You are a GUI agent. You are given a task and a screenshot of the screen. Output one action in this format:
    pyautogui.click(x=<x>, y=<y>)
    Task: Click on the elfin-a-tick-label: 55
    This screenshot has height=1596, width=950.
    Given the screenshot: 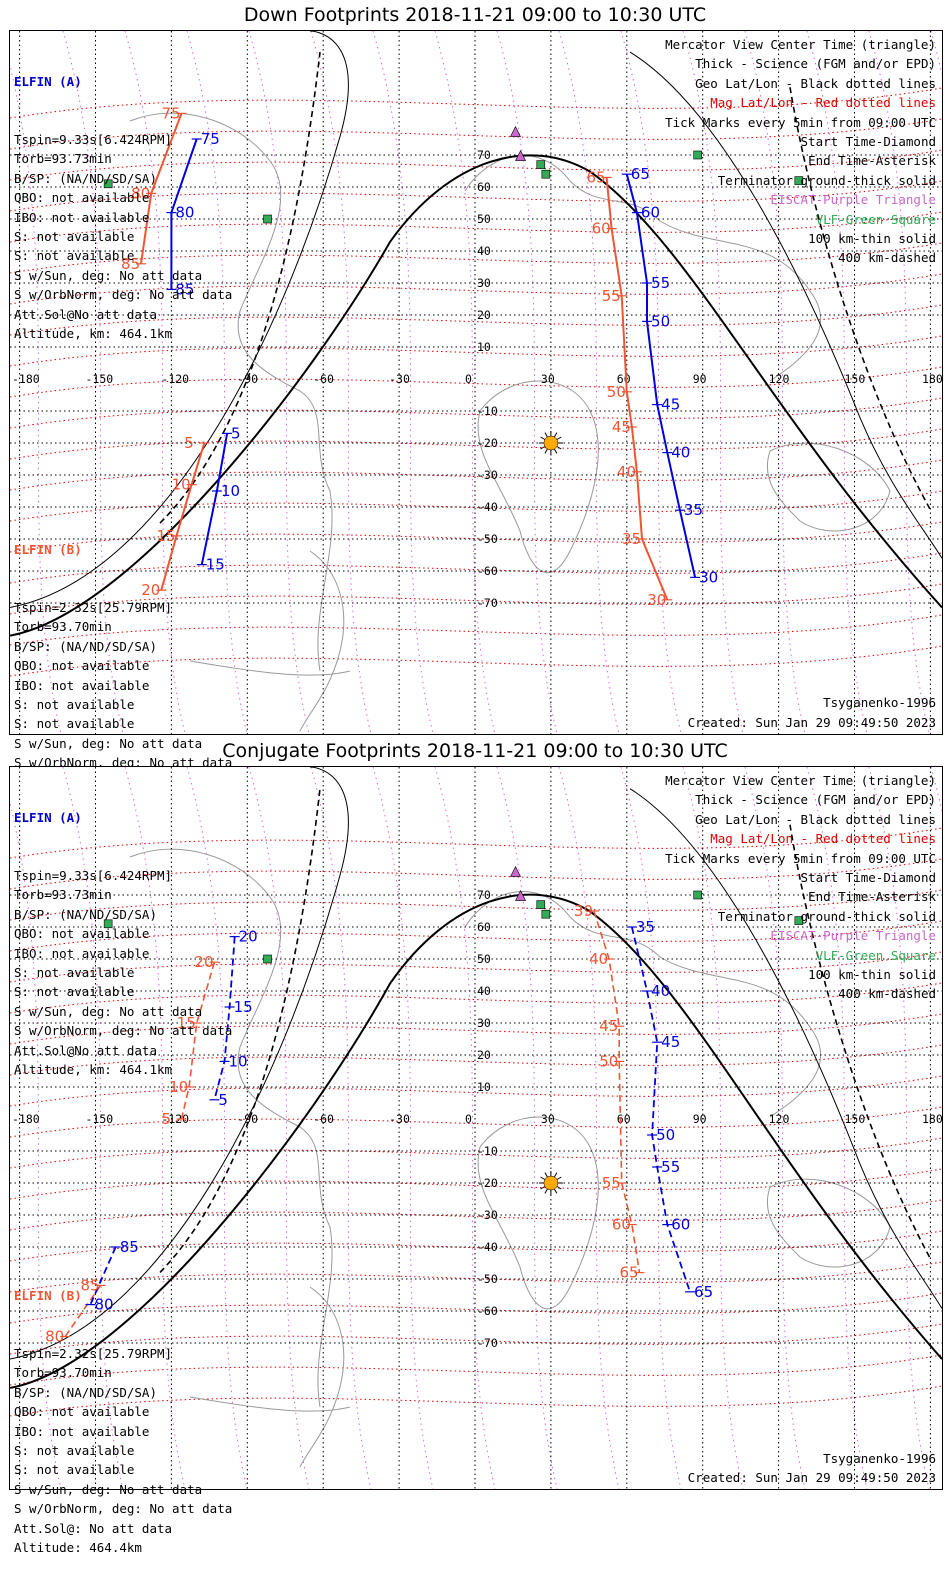 What is the action you would take?
    pyautogui.click(x=670, y=1167)
    